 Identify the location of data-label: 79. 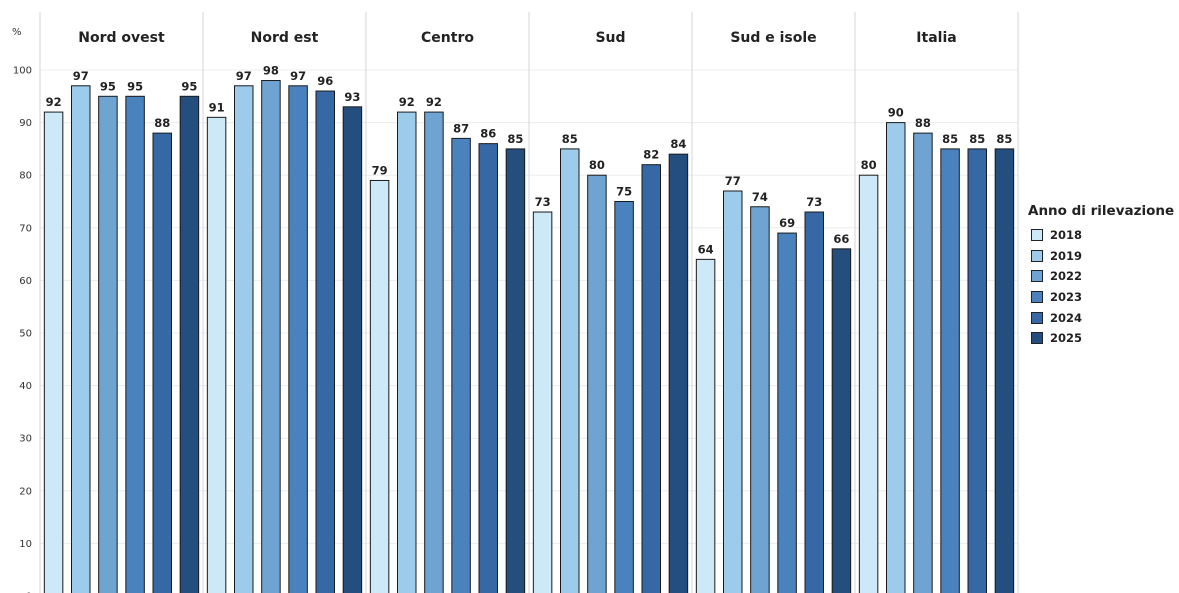
(380, 170).